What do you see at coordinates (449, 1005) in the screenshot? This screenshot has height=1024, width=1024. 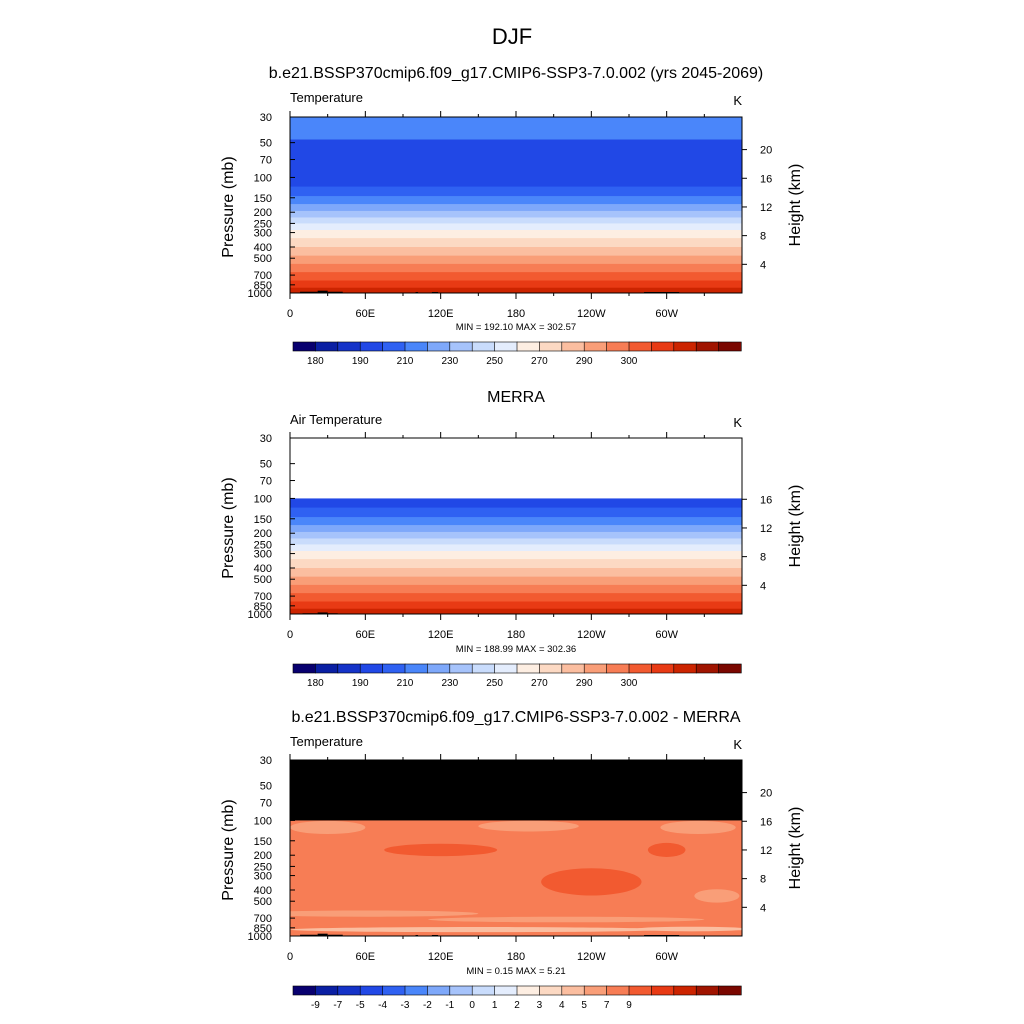 I see `colorbar-label-6: -1` at bounding box center [449, 1005].